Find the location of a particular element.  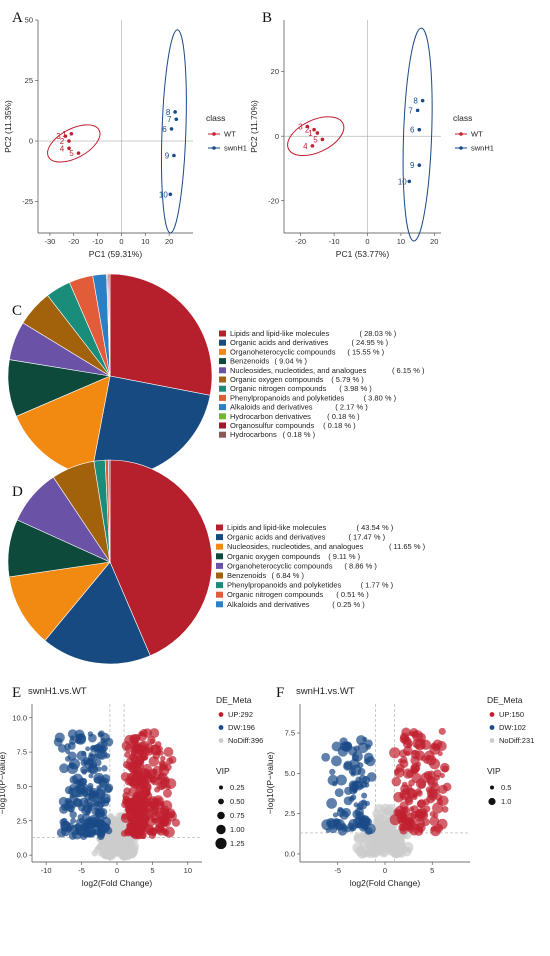

vip-legend-label: 1.25 is located at coordinates (237, 843).